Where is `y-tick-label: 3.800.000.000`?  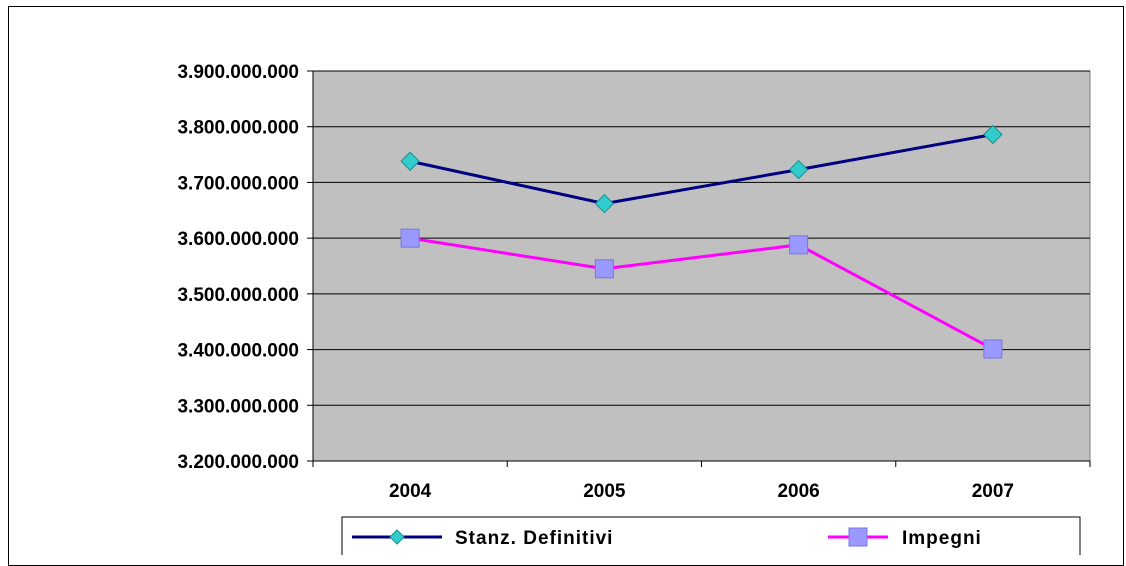
y-tick-label: 3.800.000.000 is located at coordinates (238, 128).